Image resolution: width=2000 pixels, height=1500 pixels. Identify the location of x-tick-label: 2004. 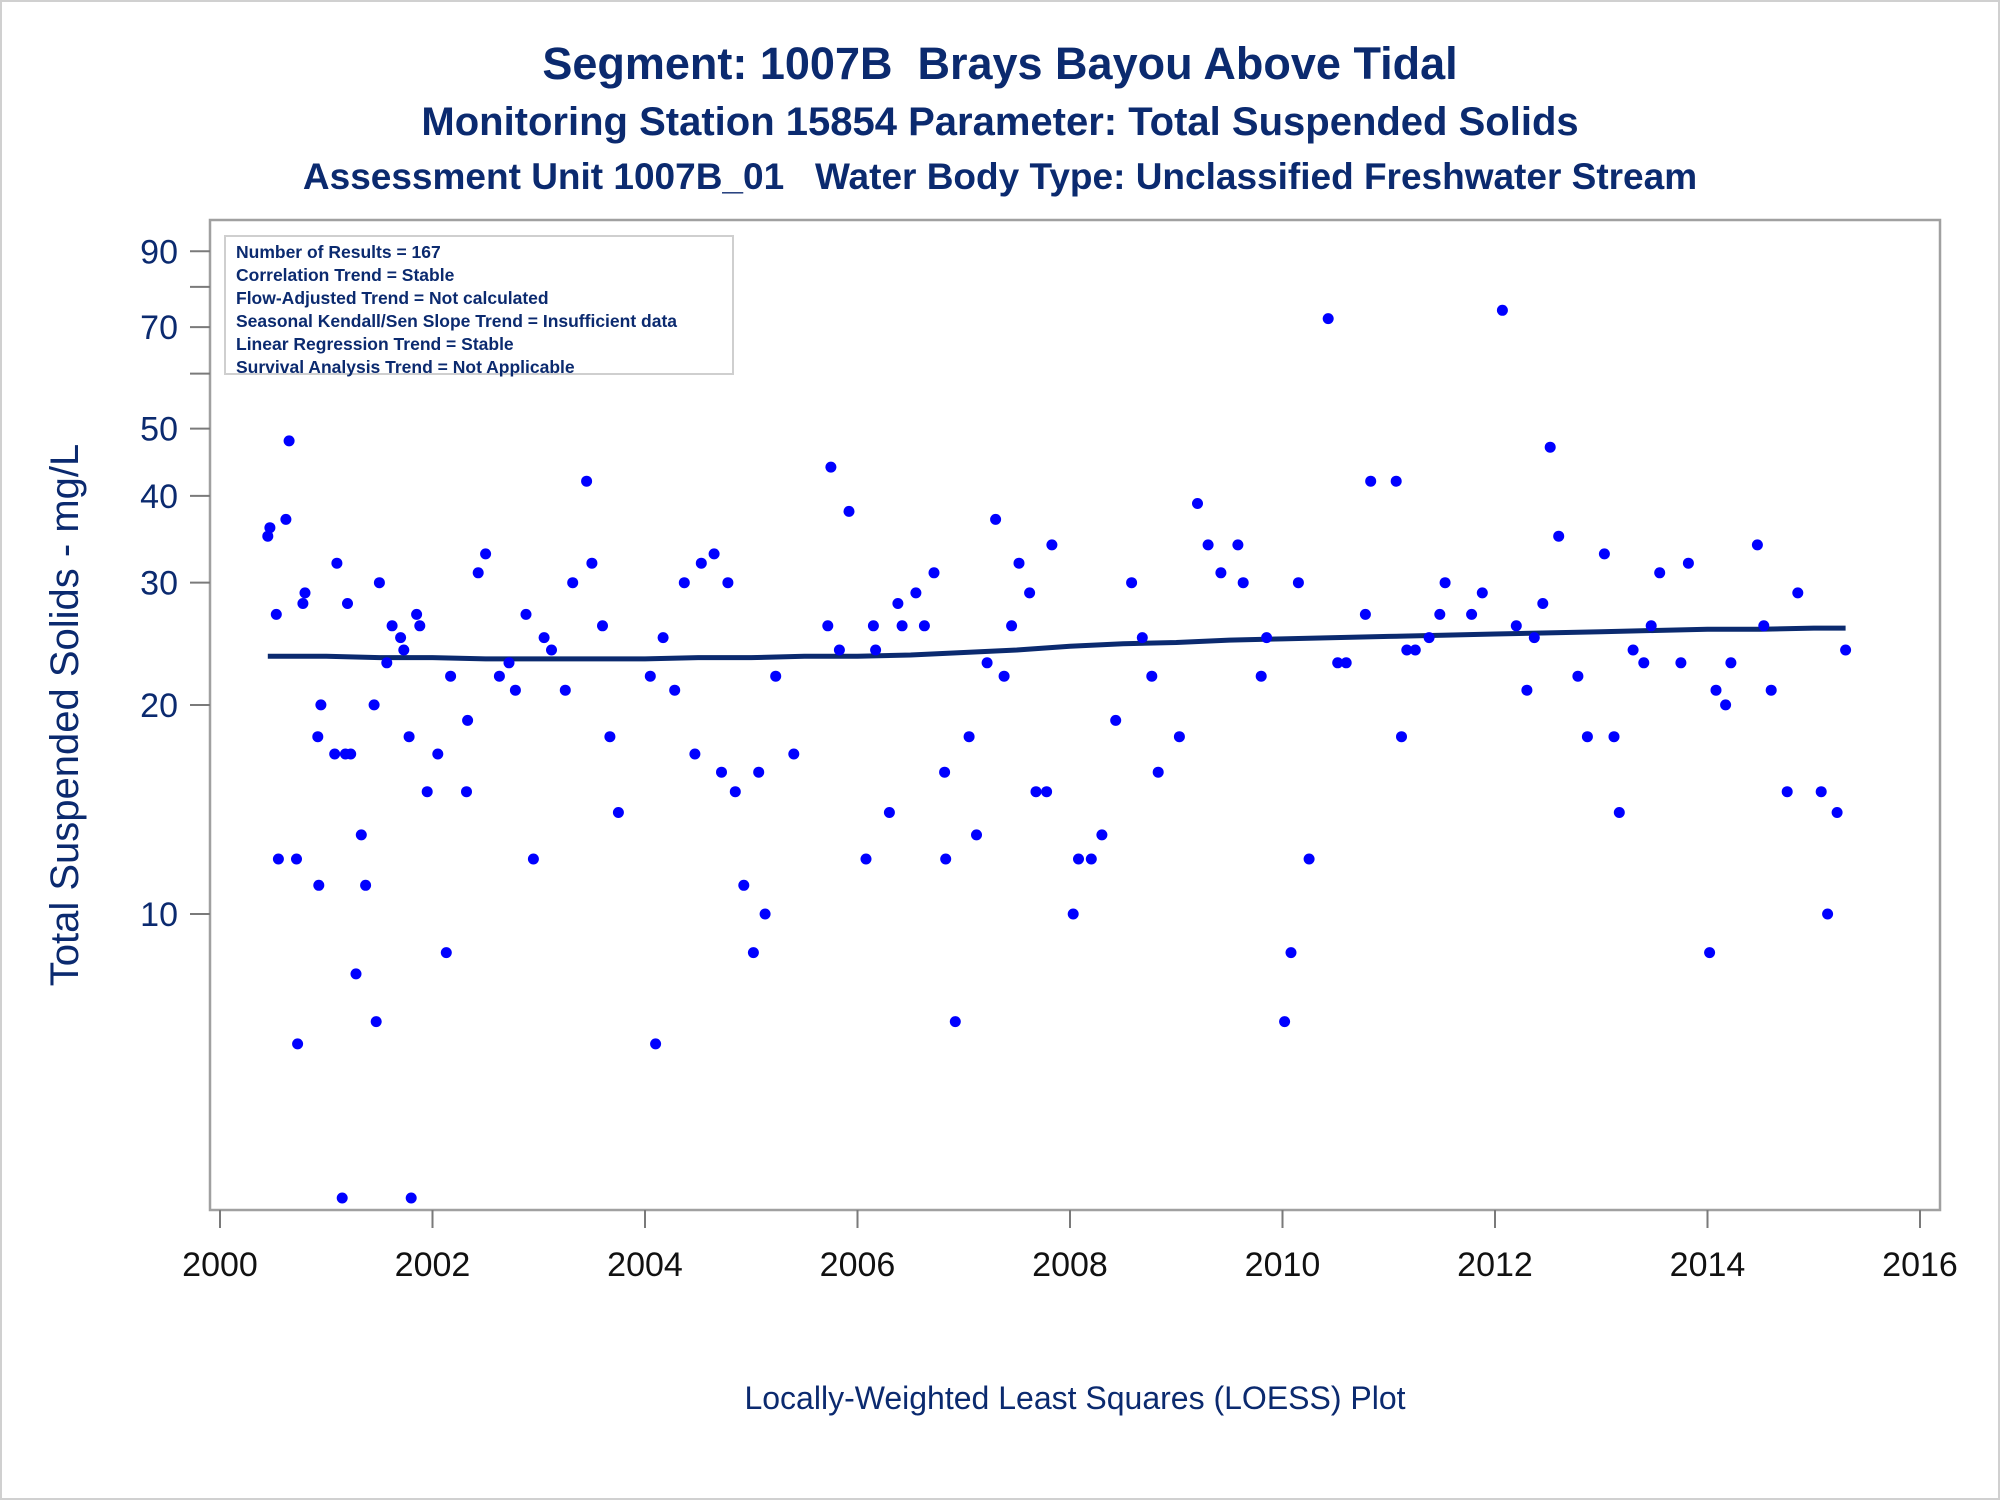
(645, 1265).